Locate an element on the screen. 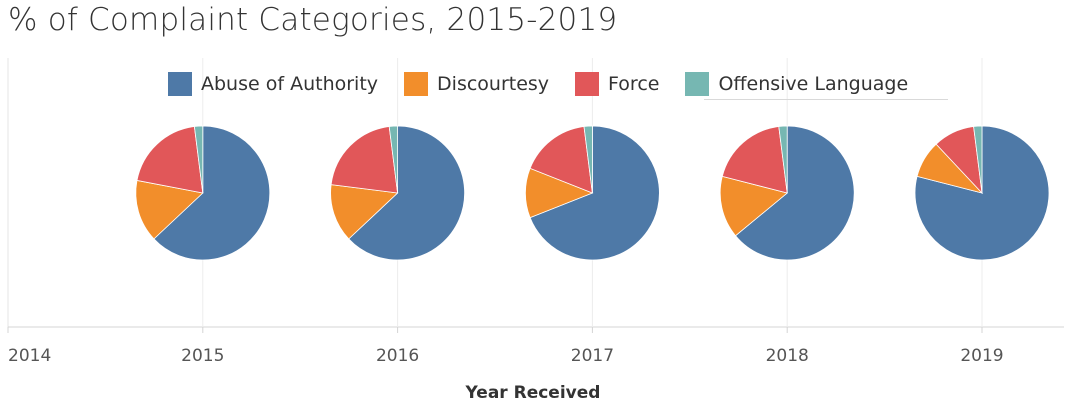 The width and height of the screenshot is (1066, 418). legend-label: Offensive Language is located at coordinates (813, 84).